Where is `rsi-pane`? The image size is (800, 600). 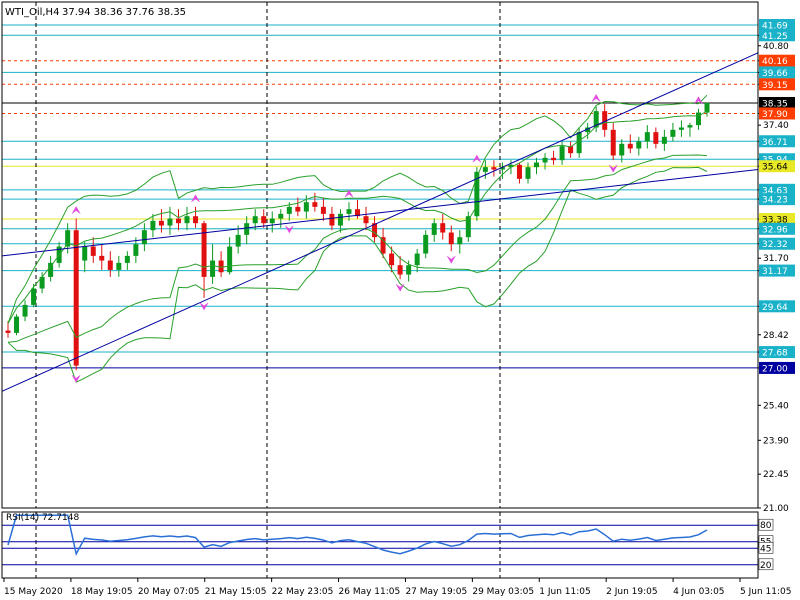 rsi-pane is located at coordinates (380, 545).